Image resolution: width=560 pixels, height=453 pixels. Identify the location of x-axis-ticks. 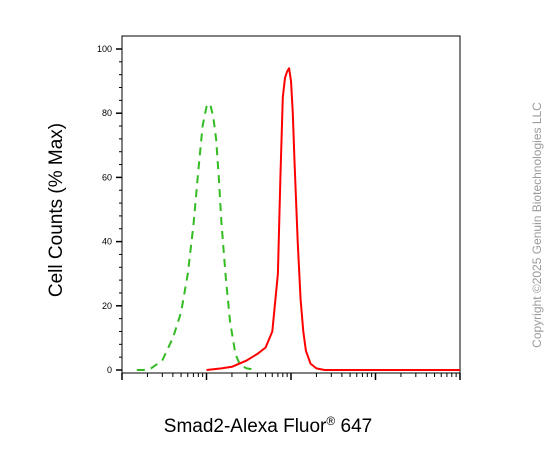
(291, 376).